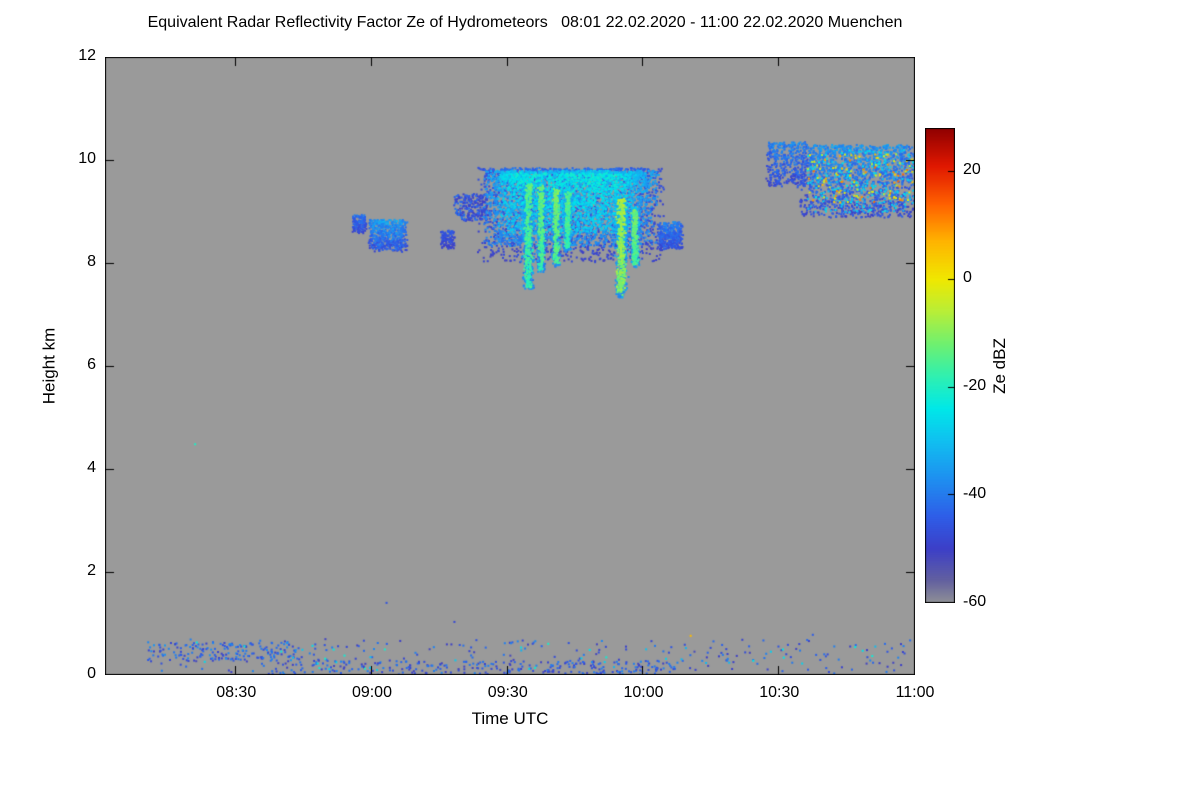 The width and height of the screenshot is (1200, 800). I want to click on x-tick-label: 09:00, so click(371, 692).